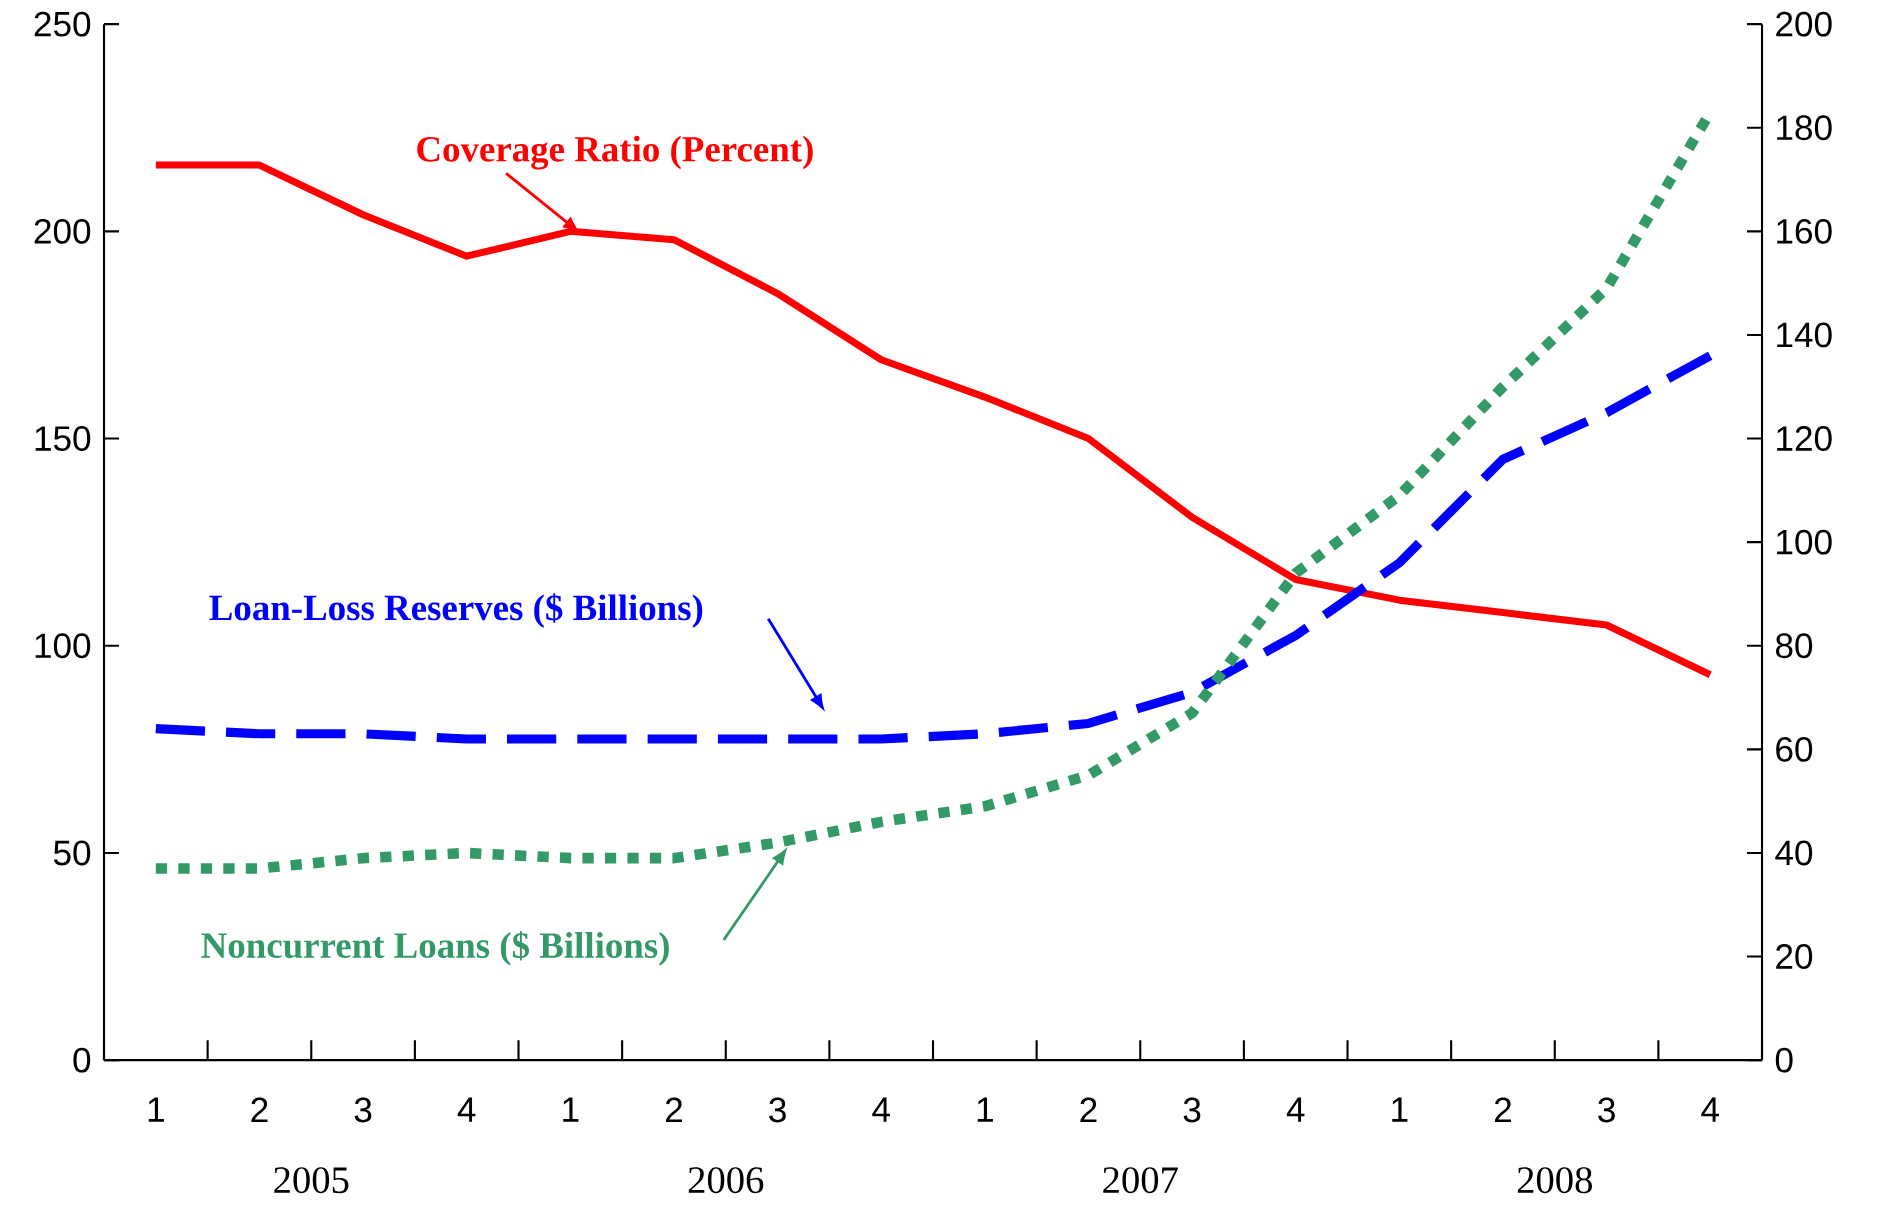  What do you see at coordinates (1554, 1180) in the screenshot?
I see `text: 2008` at bounding box center [1554, 1180].